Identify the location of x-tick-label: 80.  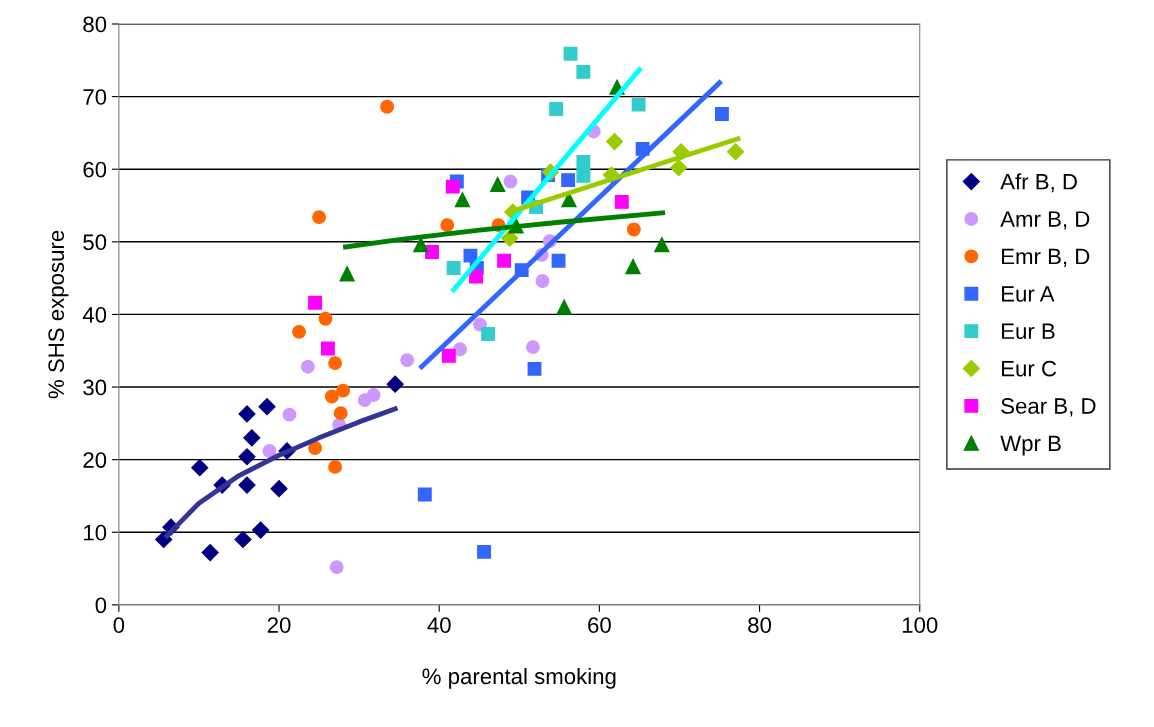
(760, 625).